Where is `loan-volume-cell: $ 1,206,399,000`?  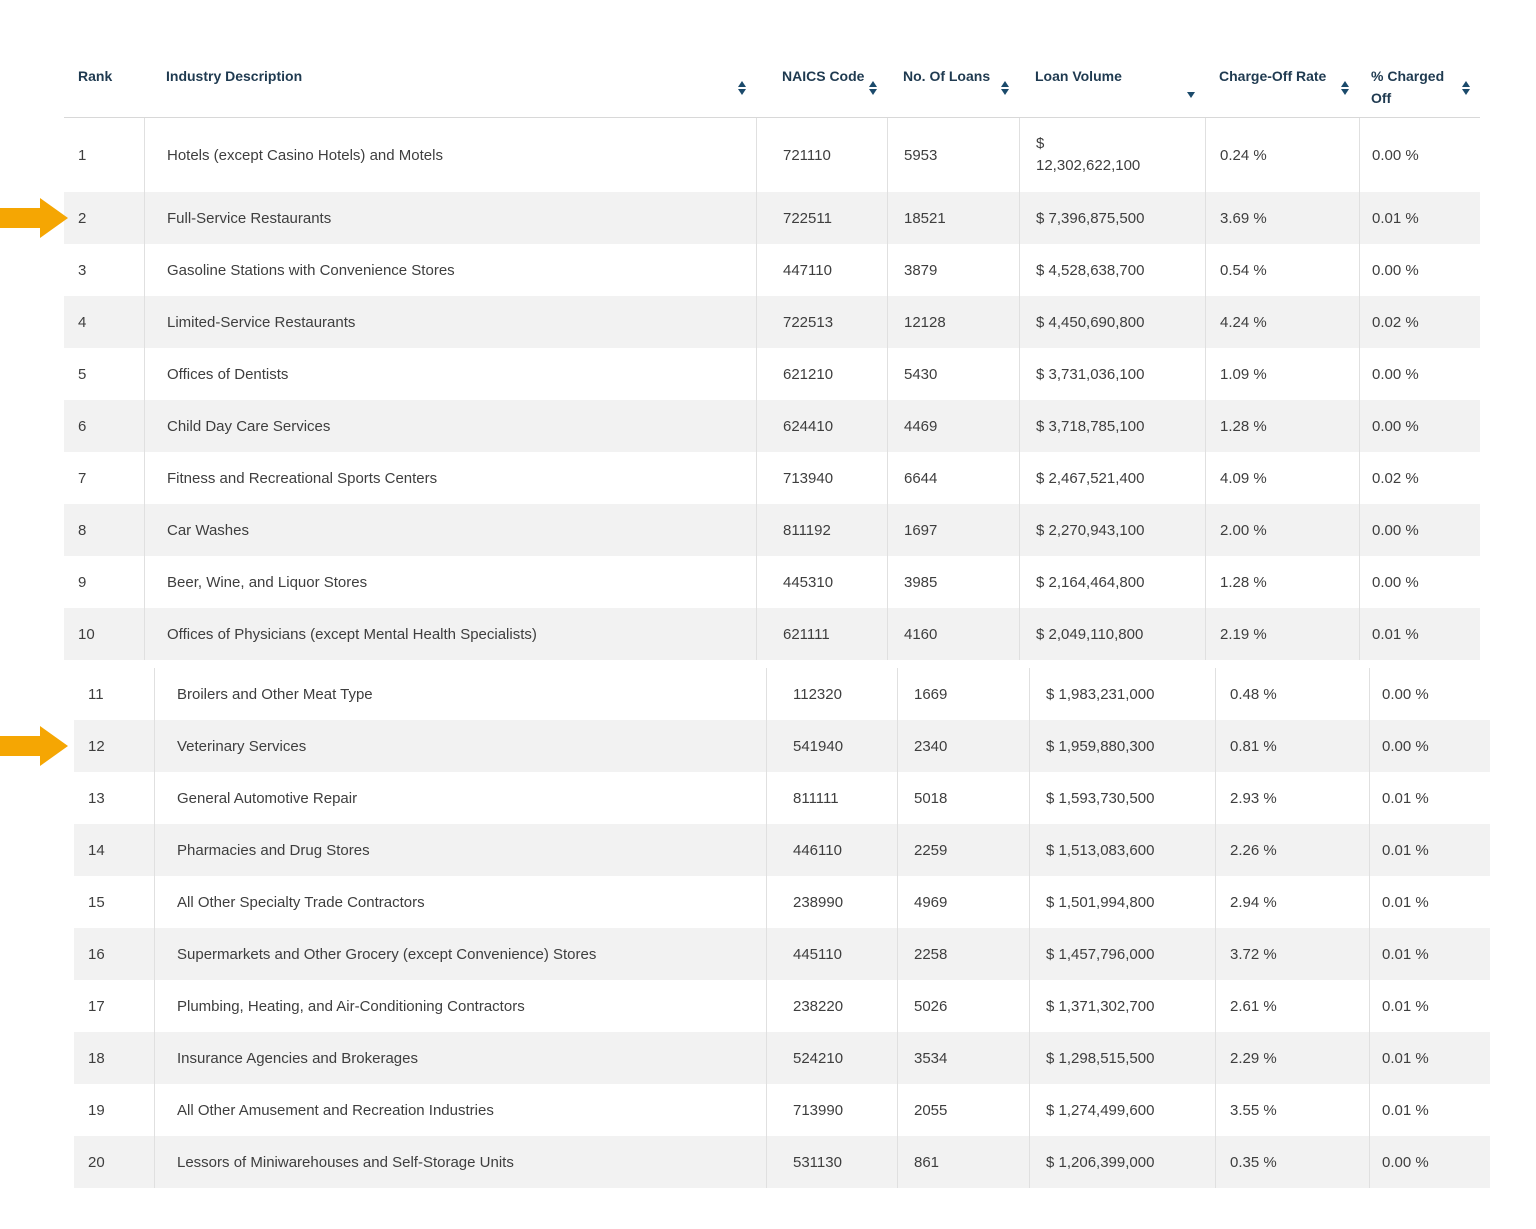 loan-volume-cell: $ 1,206,399,000 is located at coordinates (1122, 1162).